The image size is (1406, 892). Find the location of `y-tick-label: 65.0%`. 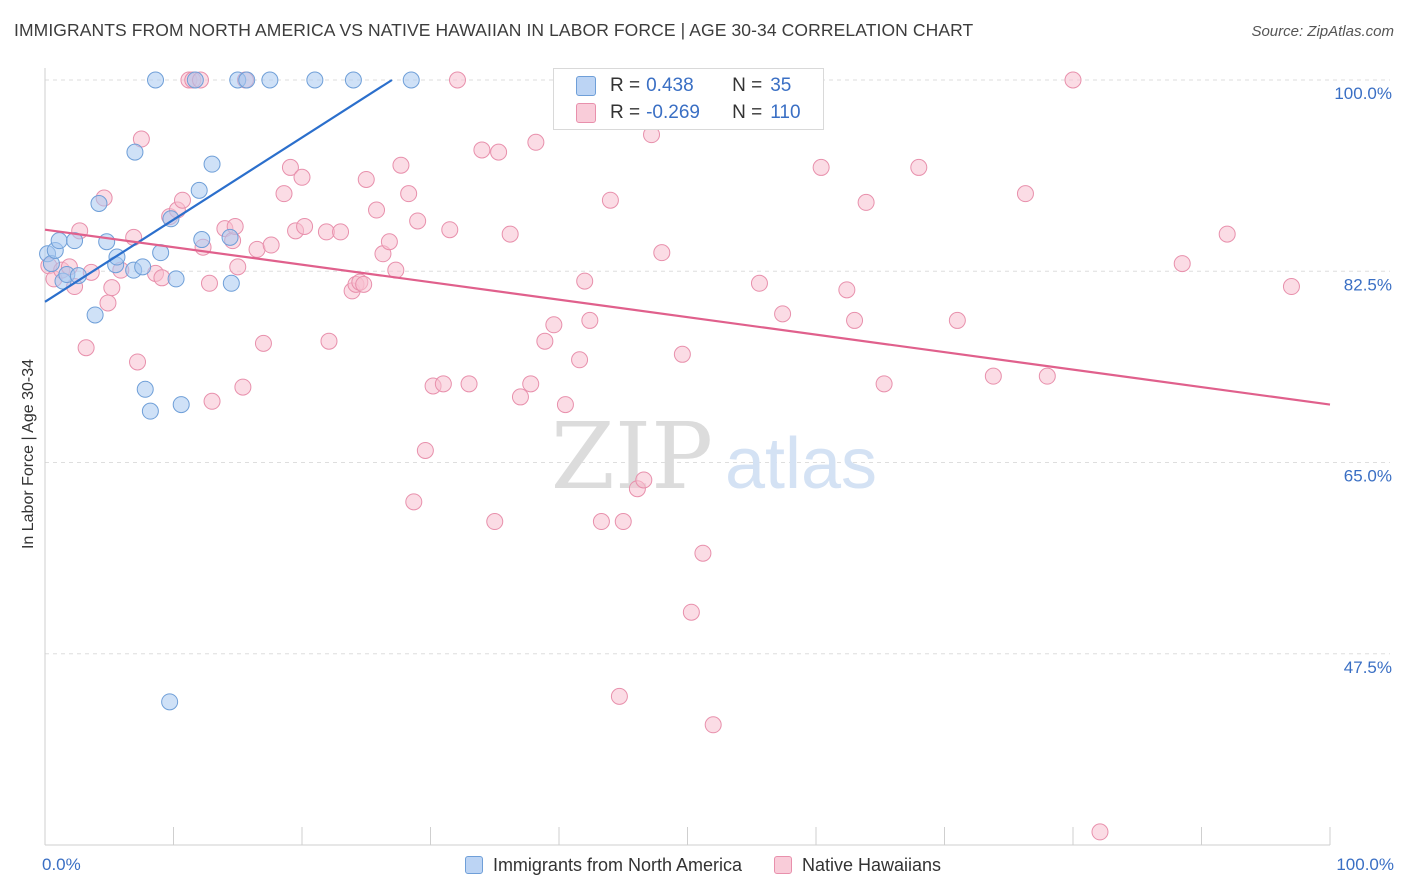

y-tick-label: 65.0% is located at coordinates (1368, 476).